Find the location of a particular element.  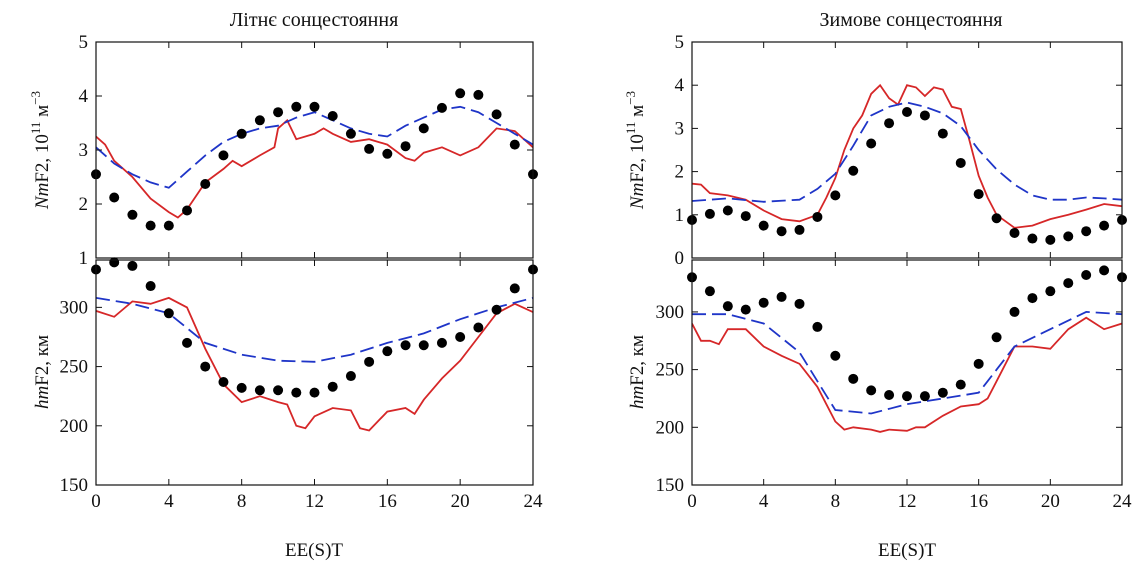

summer-hmf2-ytick-label: 300 is located at coordinates (74, 307).